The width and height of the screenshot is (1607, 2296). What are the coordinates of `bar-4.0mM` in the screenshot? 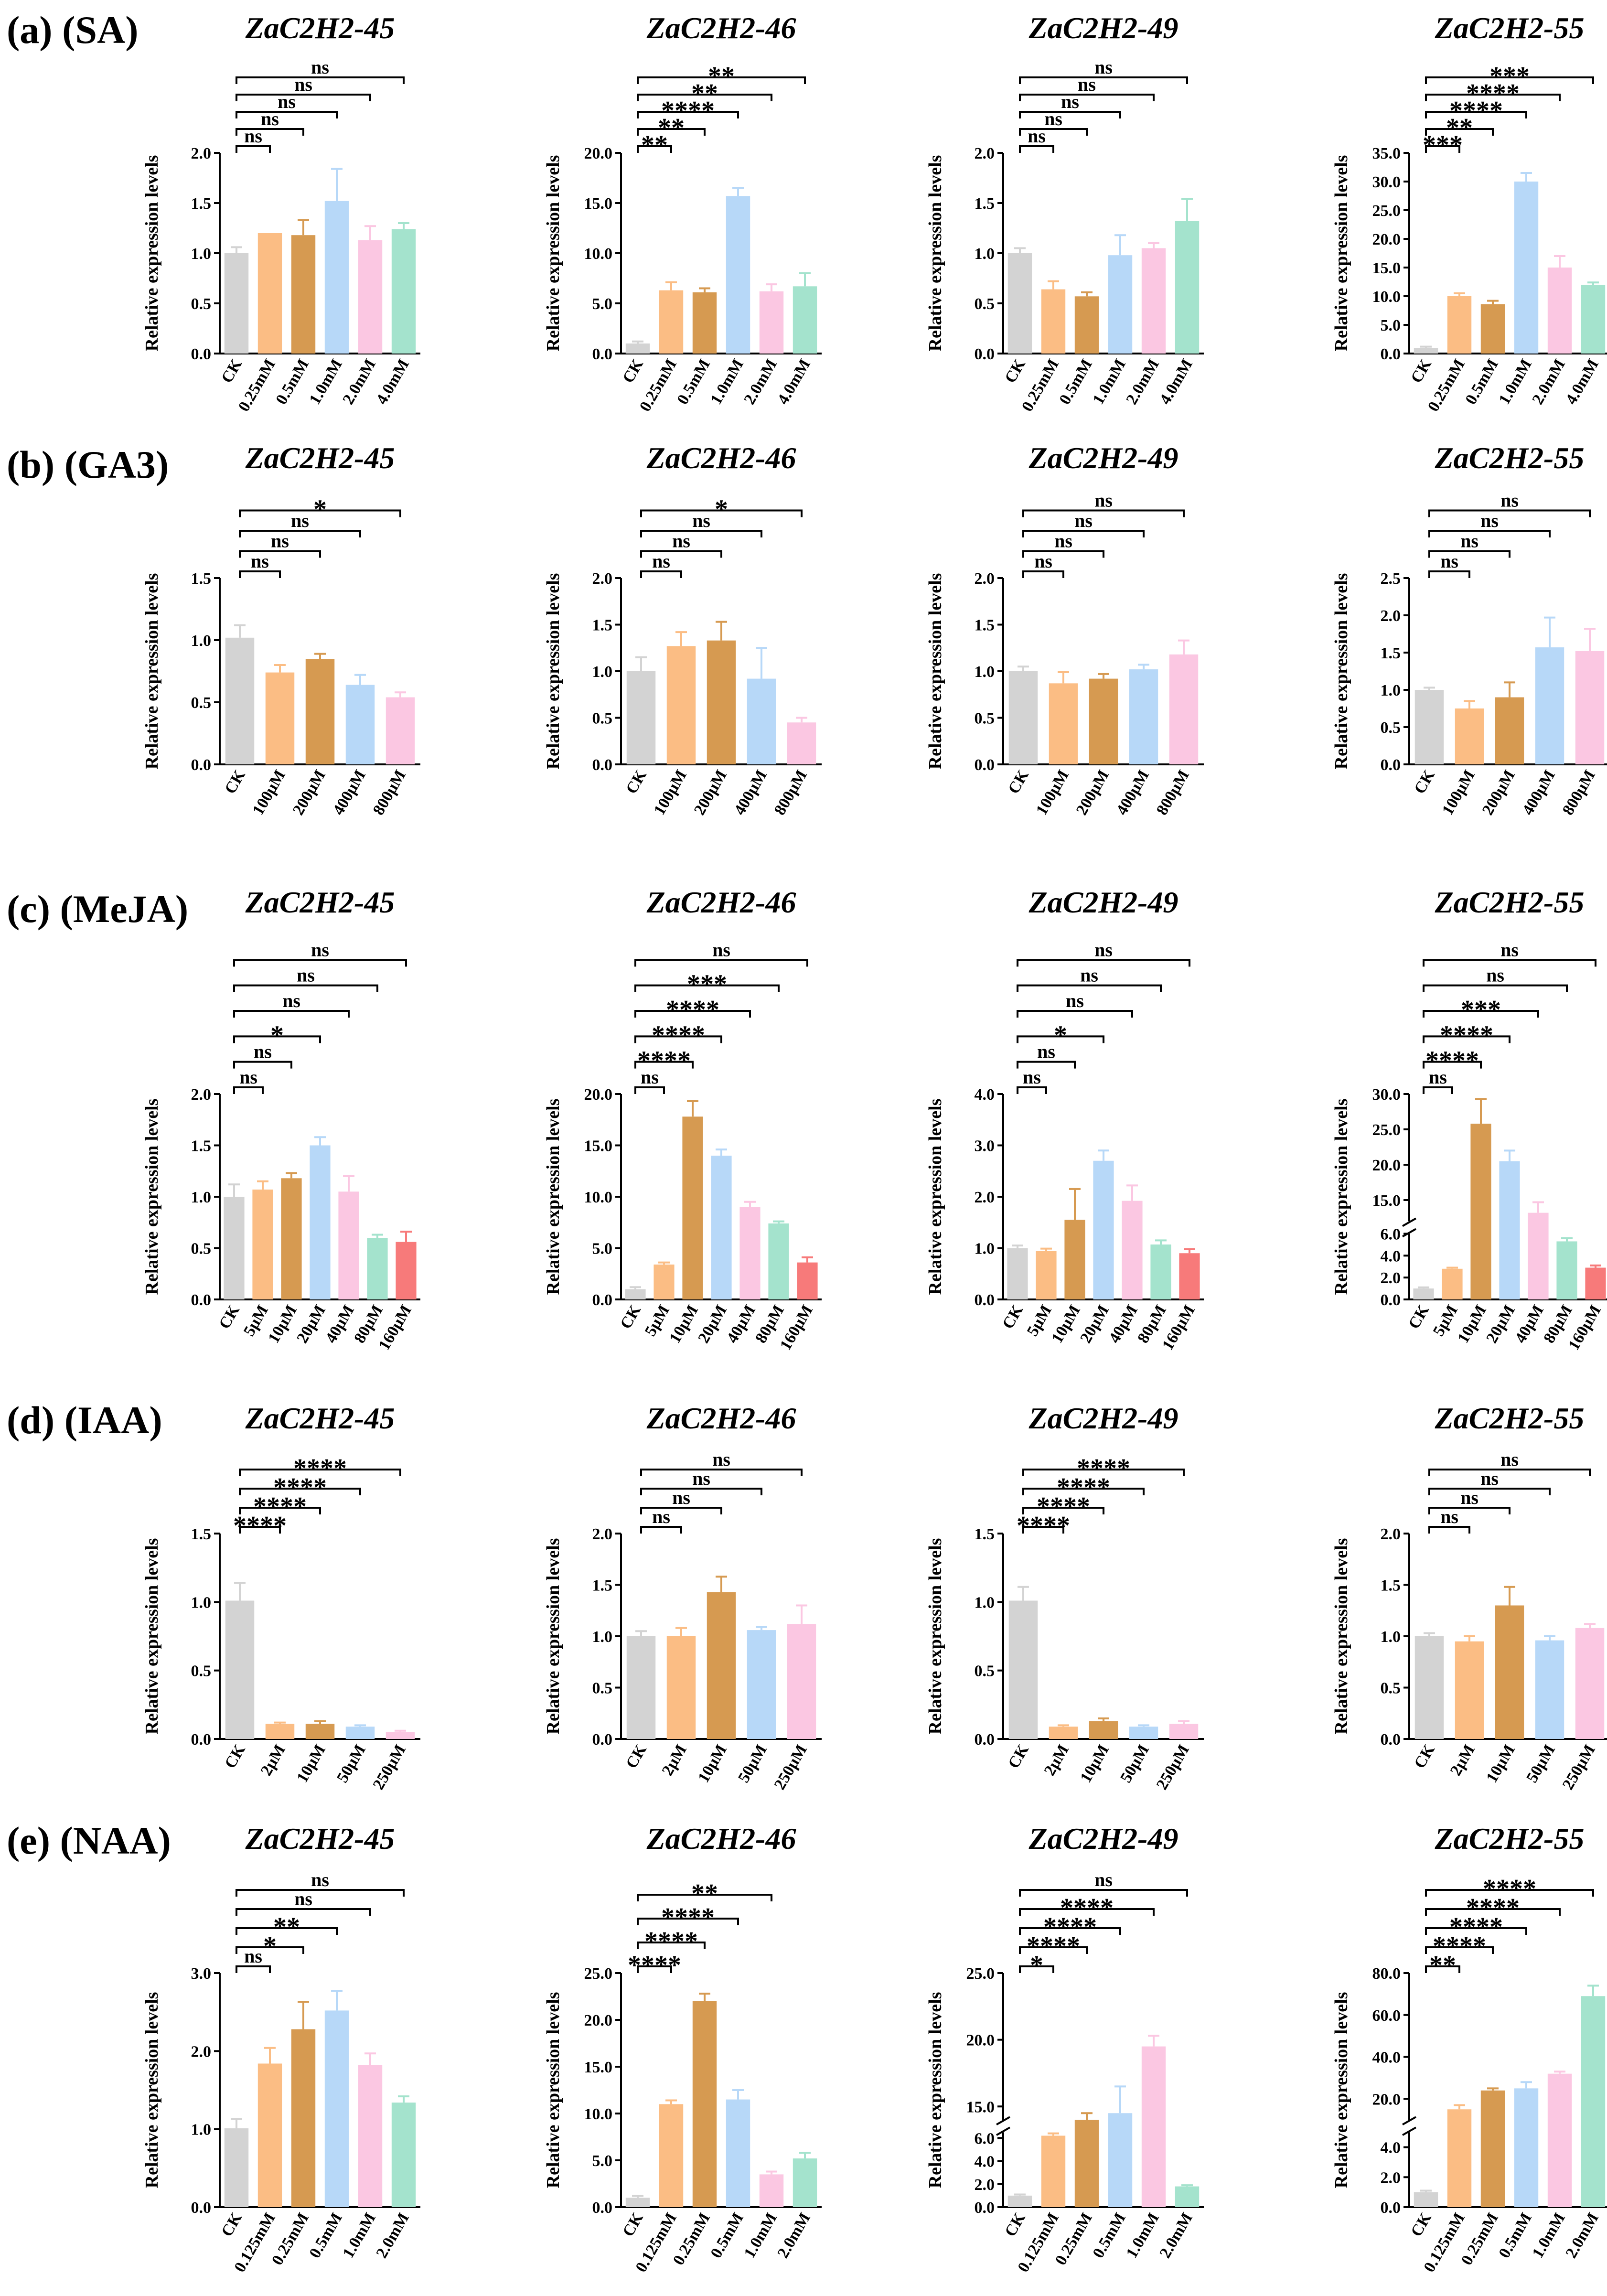 It's located at (1594, 320).